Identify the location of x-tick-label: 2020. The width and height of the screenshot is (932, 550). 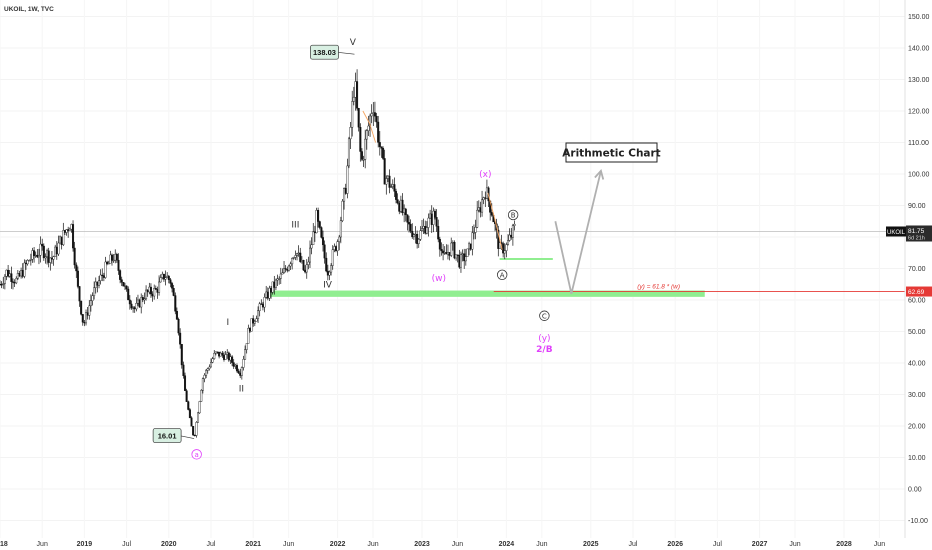
(169, 544).